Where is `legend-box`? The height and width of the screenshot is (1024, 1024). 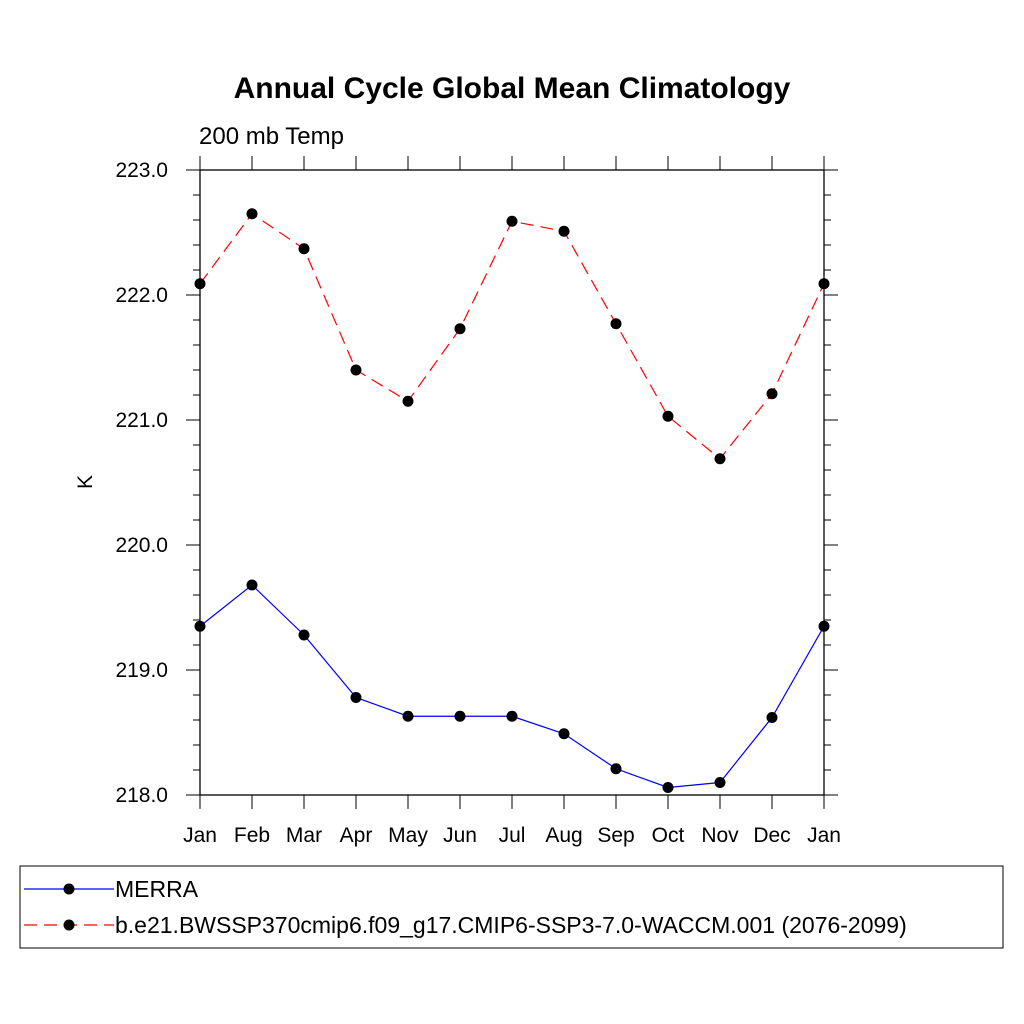 legend-box is located at coordinates (511, 907).